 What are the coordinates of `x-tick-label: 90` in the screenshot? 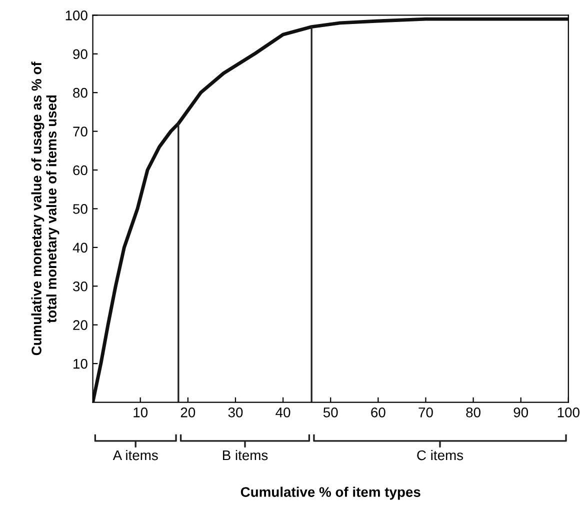 It's located at (521, 413).